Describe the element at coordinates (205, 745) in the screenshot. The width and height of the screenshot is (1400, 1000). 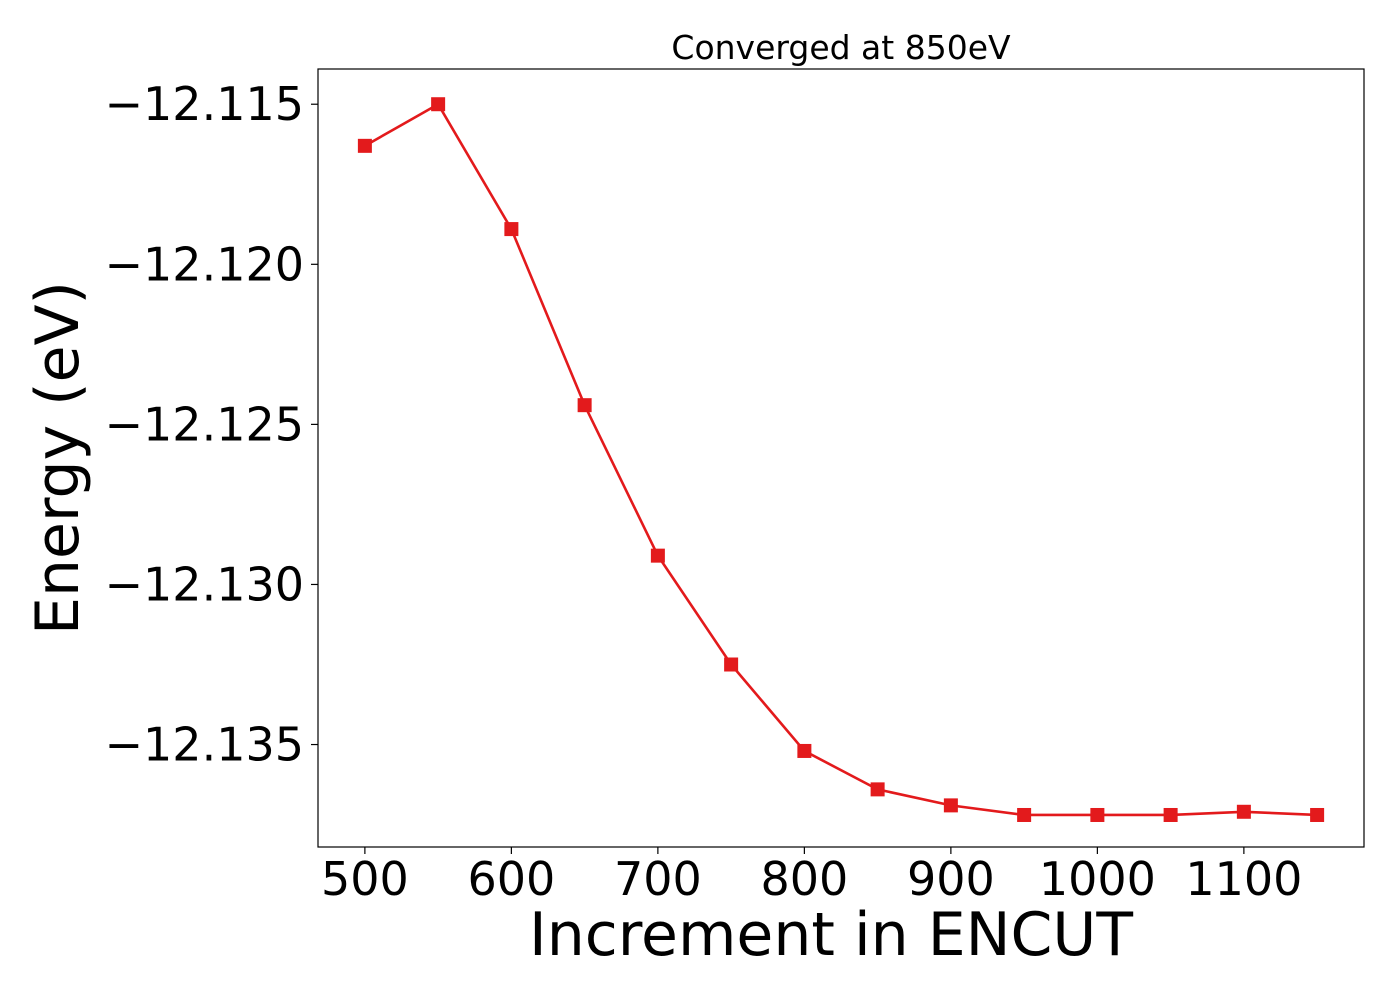
I see `y-tick-label: −12.135` at that location.